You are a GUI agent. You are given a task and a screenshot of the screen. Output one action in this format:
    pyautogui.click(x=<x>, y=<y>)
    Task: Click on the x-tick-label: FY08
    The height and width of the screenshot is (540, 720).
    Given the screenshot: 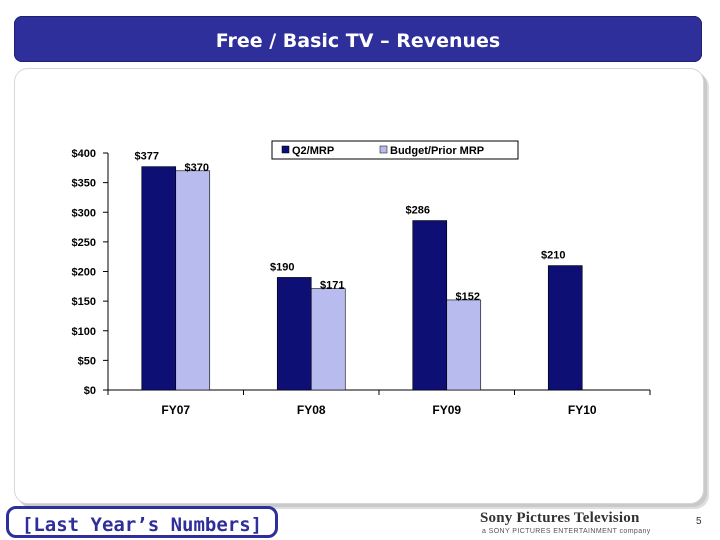 What is the action you would take?
    pyautogui.click(x=311, y=410)
    